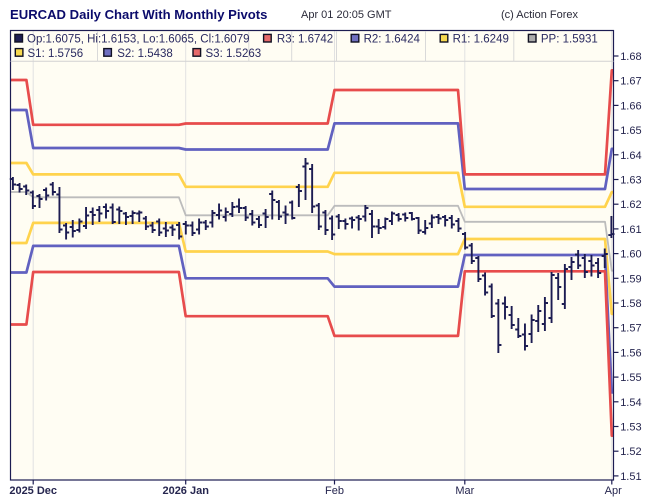 Image resolution: width=650 pixels, height=501 pixels. Describe the element at coordinates (630, 329) in the screenshot. I see `svg-text: 1.57` at that location.